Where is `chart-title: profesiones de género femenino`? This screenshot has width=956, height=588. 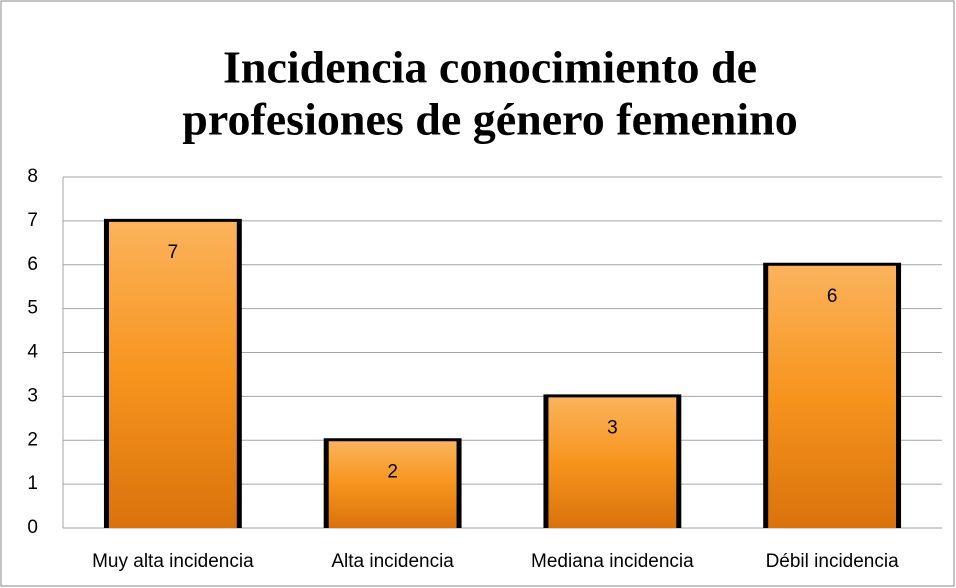
chart-title: profesiones de género femenino is located at coordinates (489, 119).